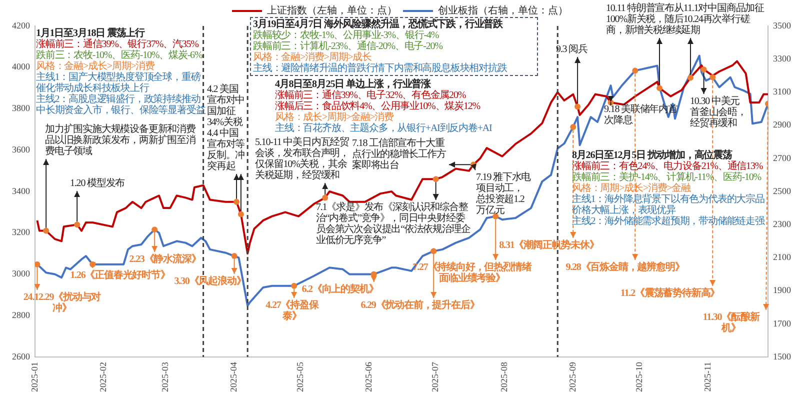 The height and width of the screenshot is (405, 800). Describe the element at coordinates (639, 377) in the screenshot. I see `x-tick-label: 2025-10` at that location.